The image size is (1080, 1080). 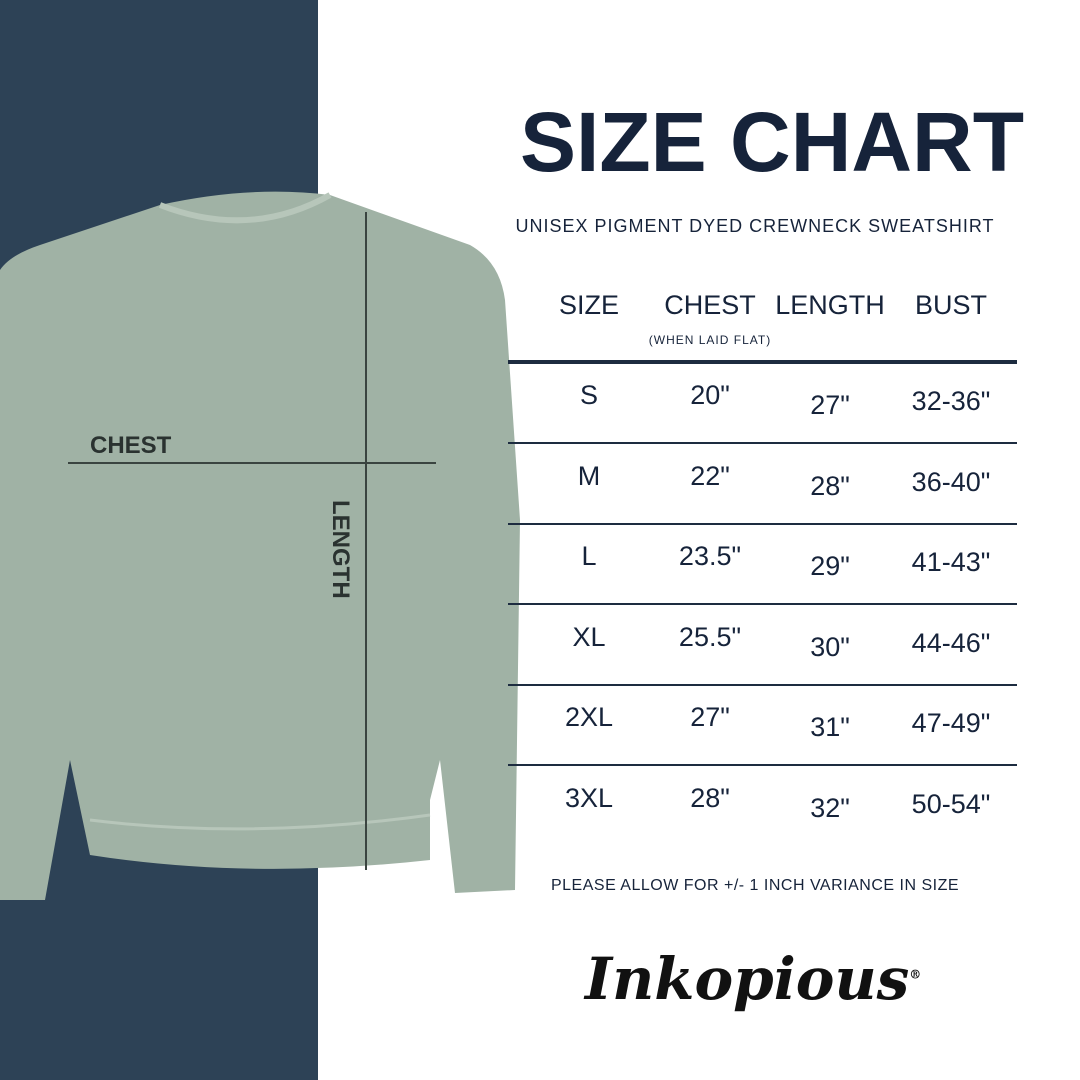 I want to click on cell-size: S, so click(x=588, y=395).